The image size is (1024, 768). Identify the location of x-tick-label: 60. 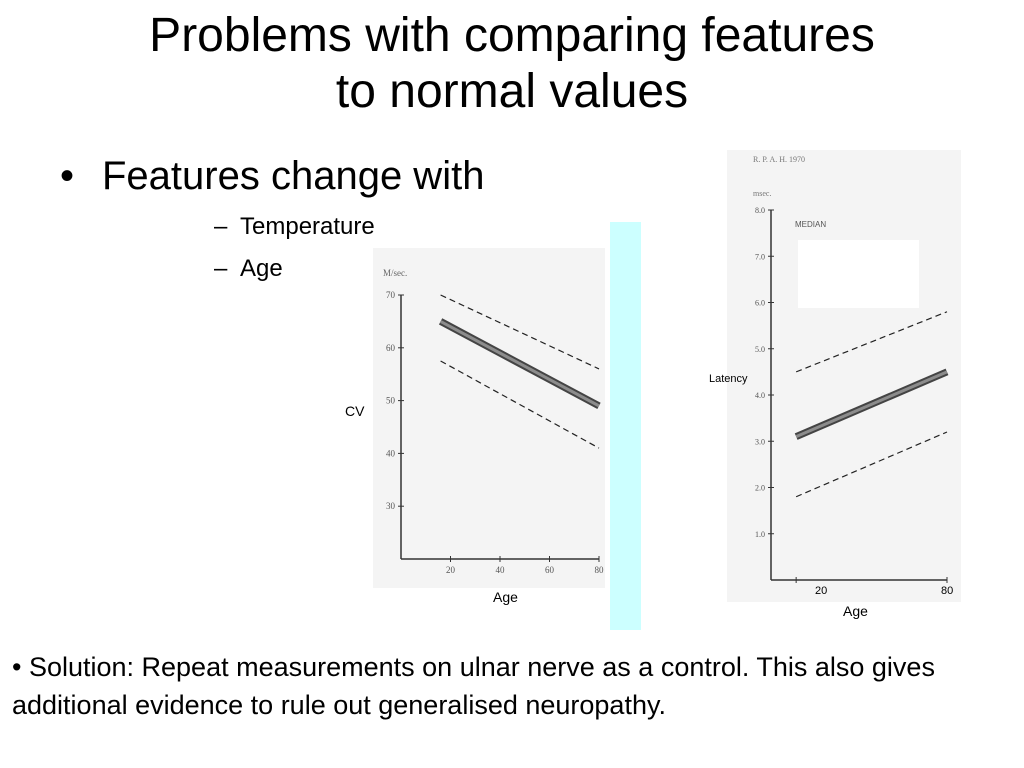
(550, 570).